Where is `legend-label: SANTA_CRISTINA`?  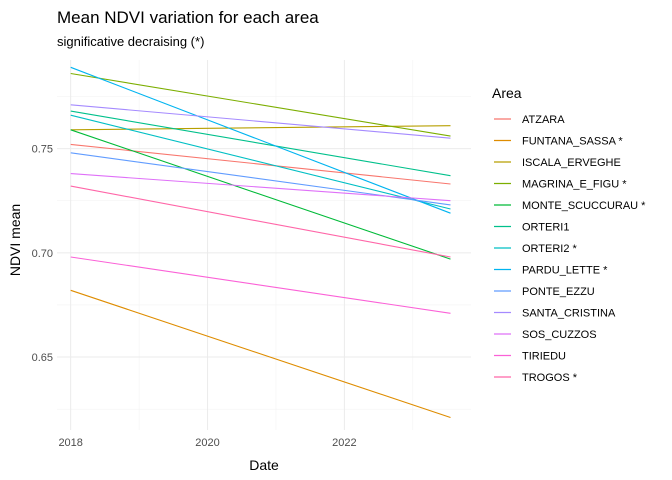
legend-label: SANTA_CRISTINA is located at coordinates (569, 314).